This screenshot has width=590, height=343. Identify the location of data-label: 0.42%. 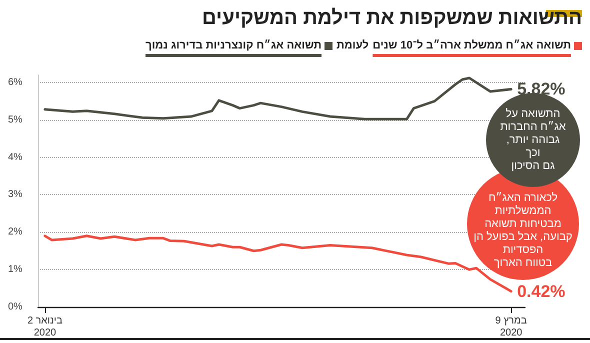
(541, 291).